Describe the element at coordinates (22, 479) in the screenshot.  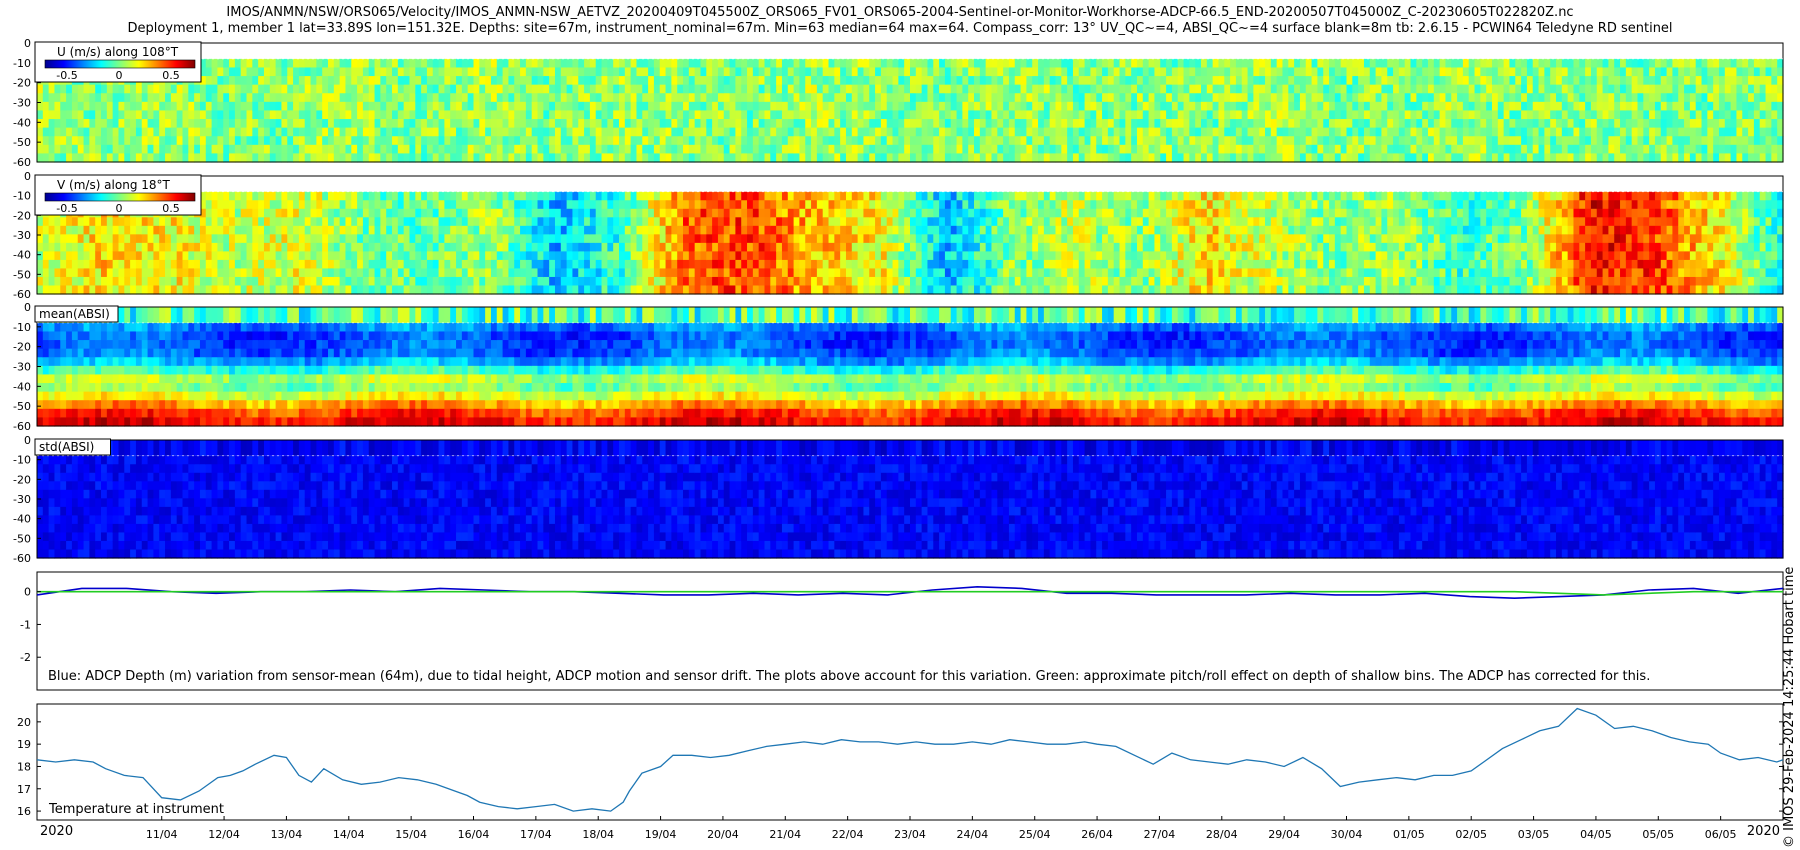
I see `std_absi-ytick-label: -20` at that location.